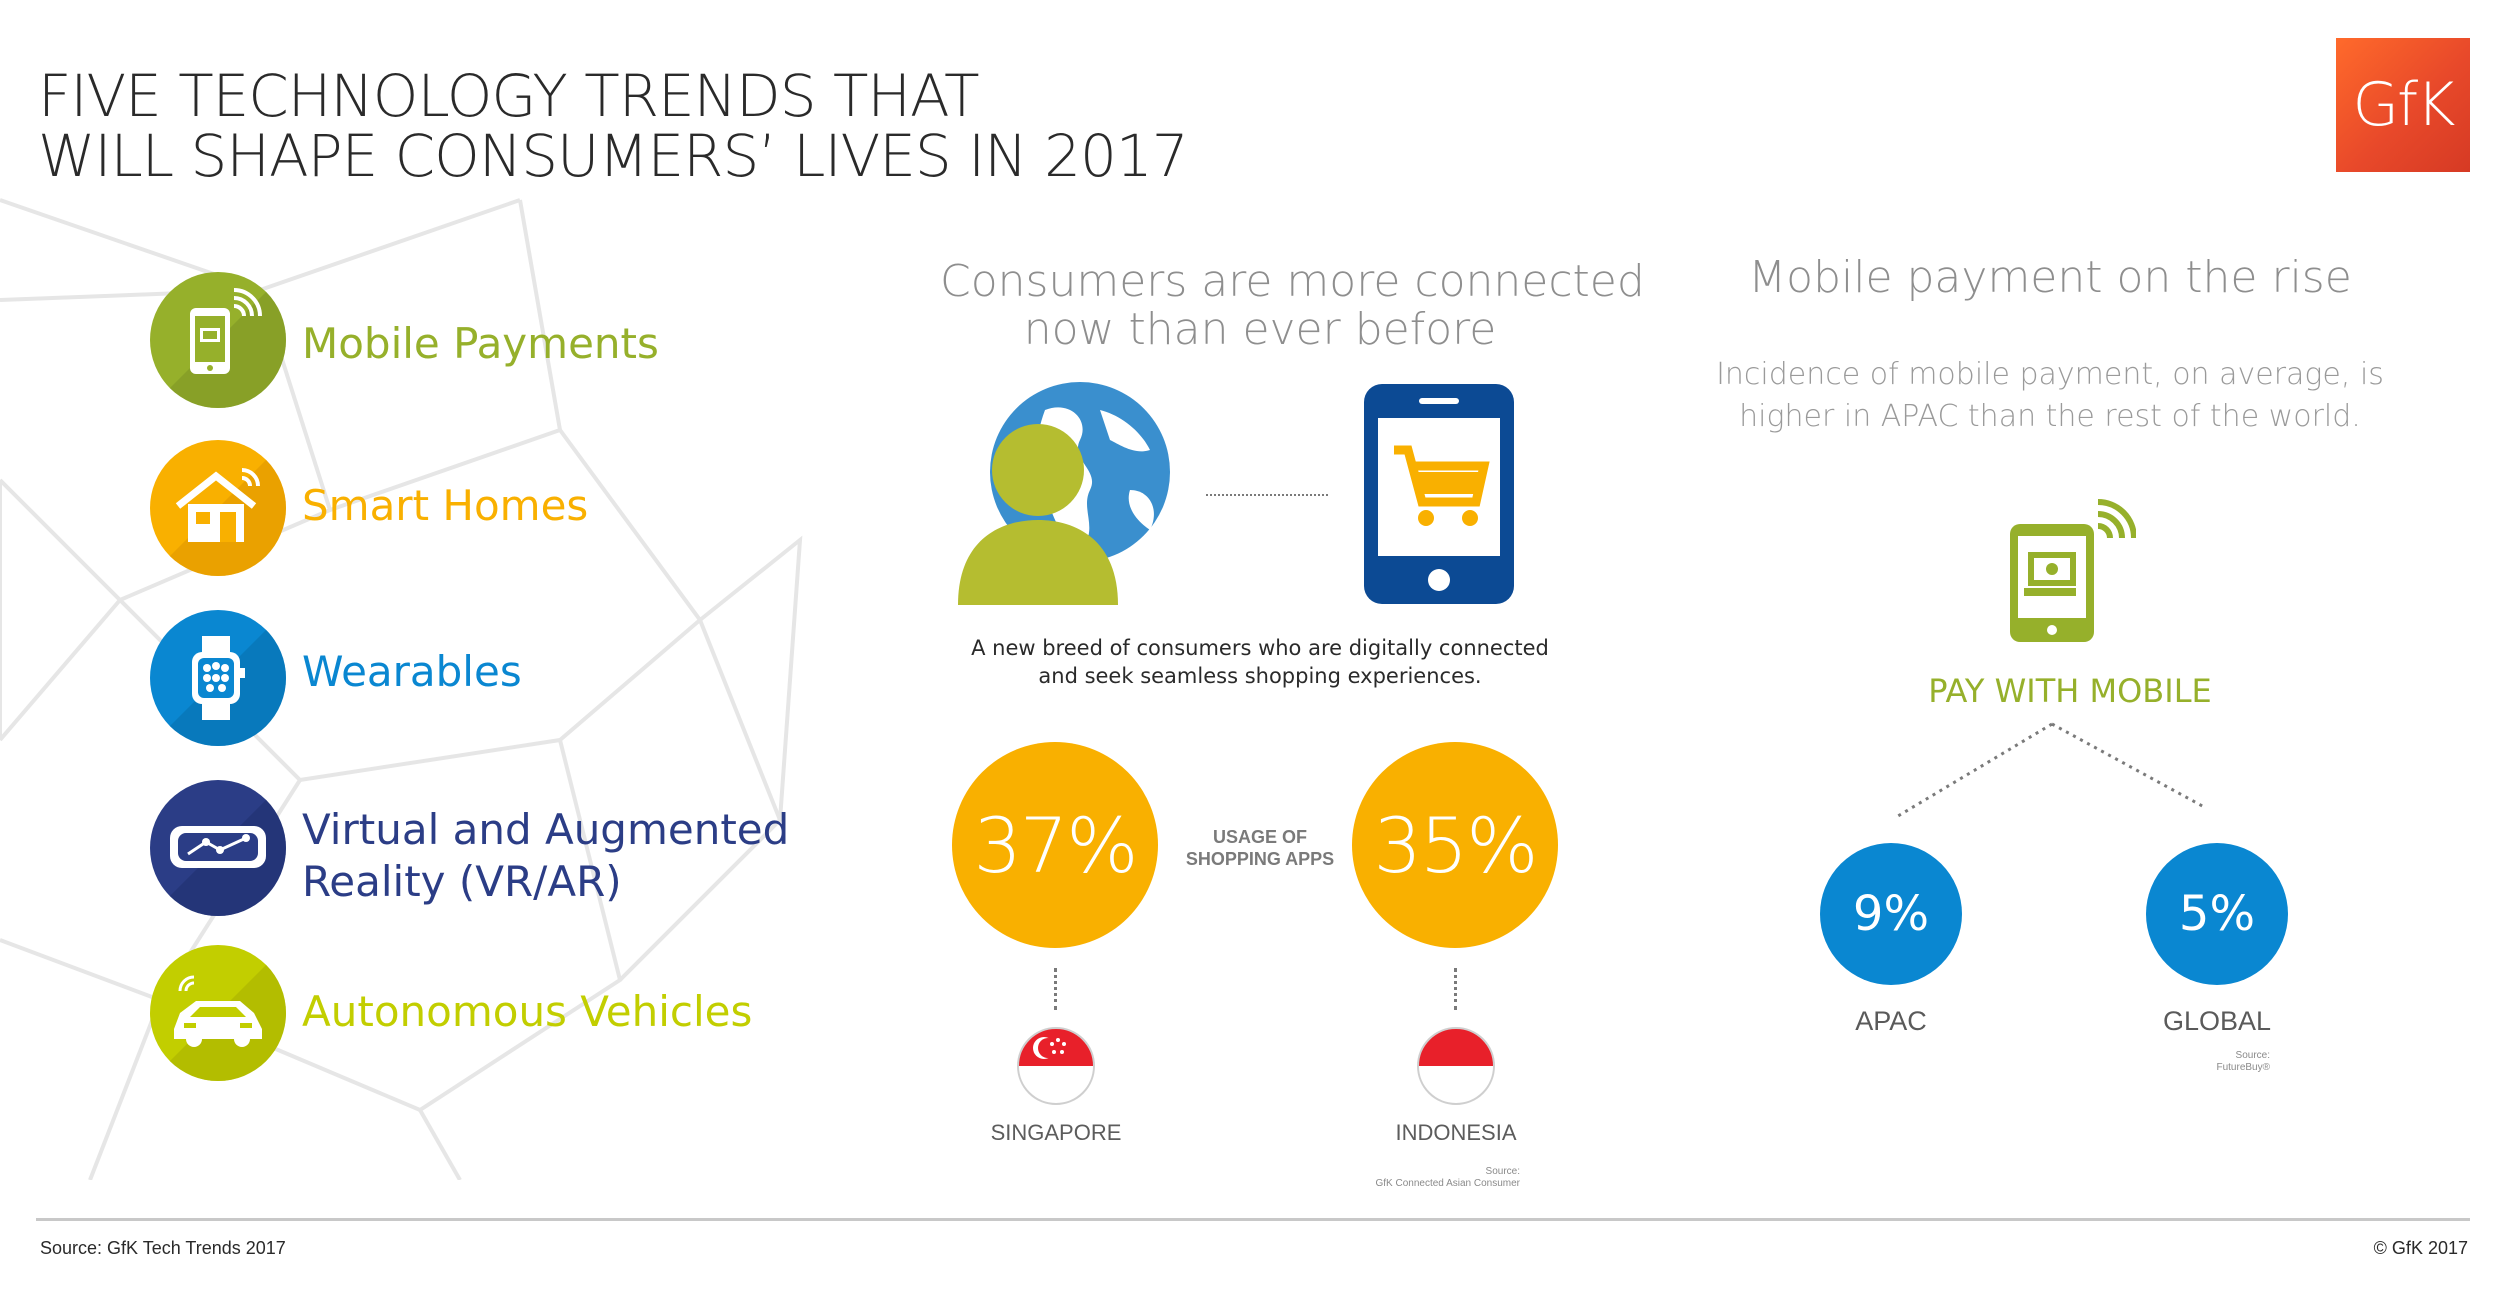  I want to click on trend-vr-ar: Virtual and Augmented Reality (VR/AR), so click(545, 856).